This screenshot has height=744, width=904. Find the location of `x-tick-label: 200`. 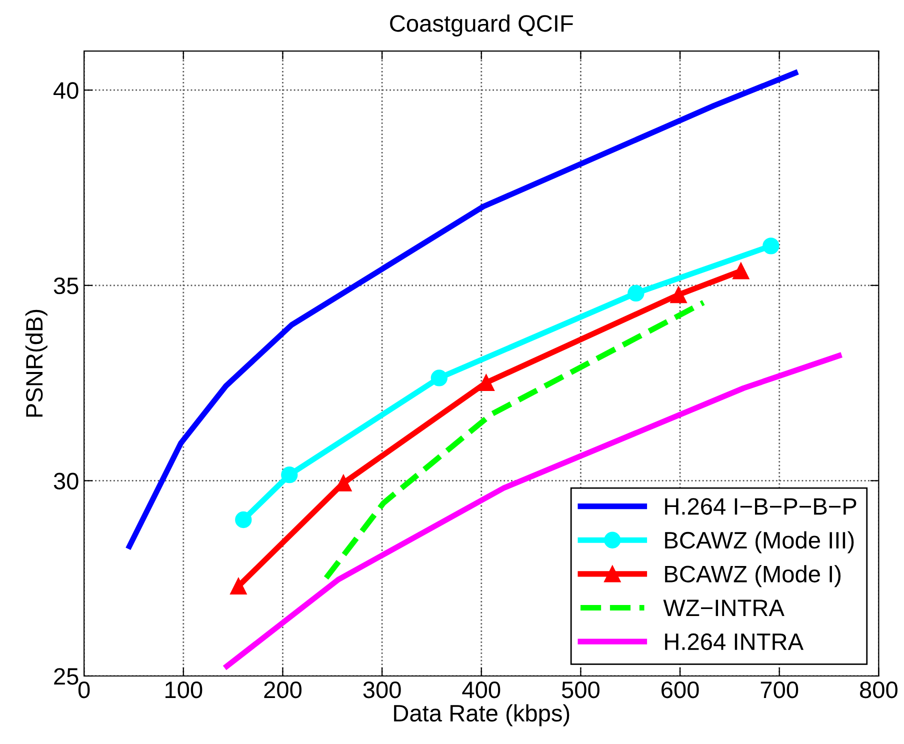

x-tick-label: 200 is located at coordinates (283, 689).